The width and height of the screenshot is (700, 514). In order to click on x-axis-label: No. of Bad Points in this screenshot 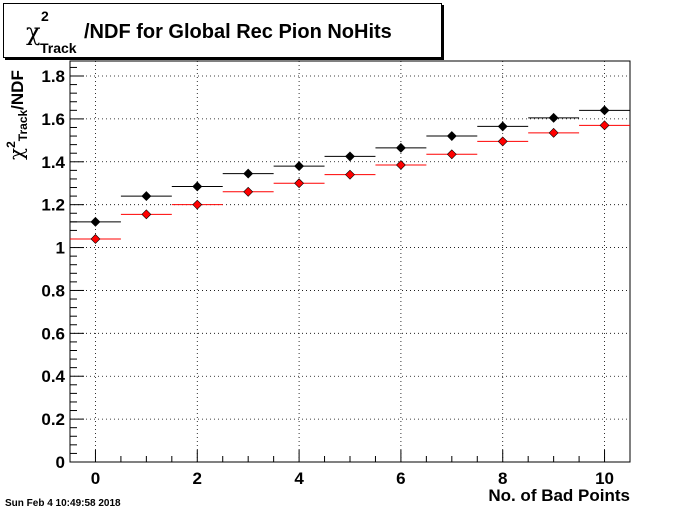, I will do `click(559, 495)`.